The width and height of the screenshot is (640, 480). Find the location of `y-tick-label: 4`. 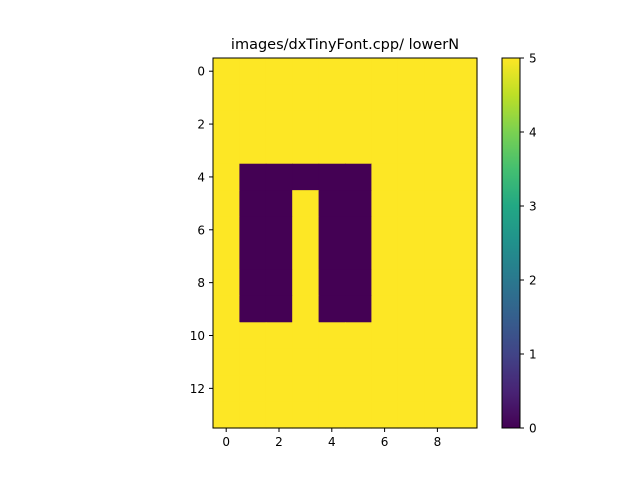

y-tick-label: 4 is located at coordinates (201, 177).